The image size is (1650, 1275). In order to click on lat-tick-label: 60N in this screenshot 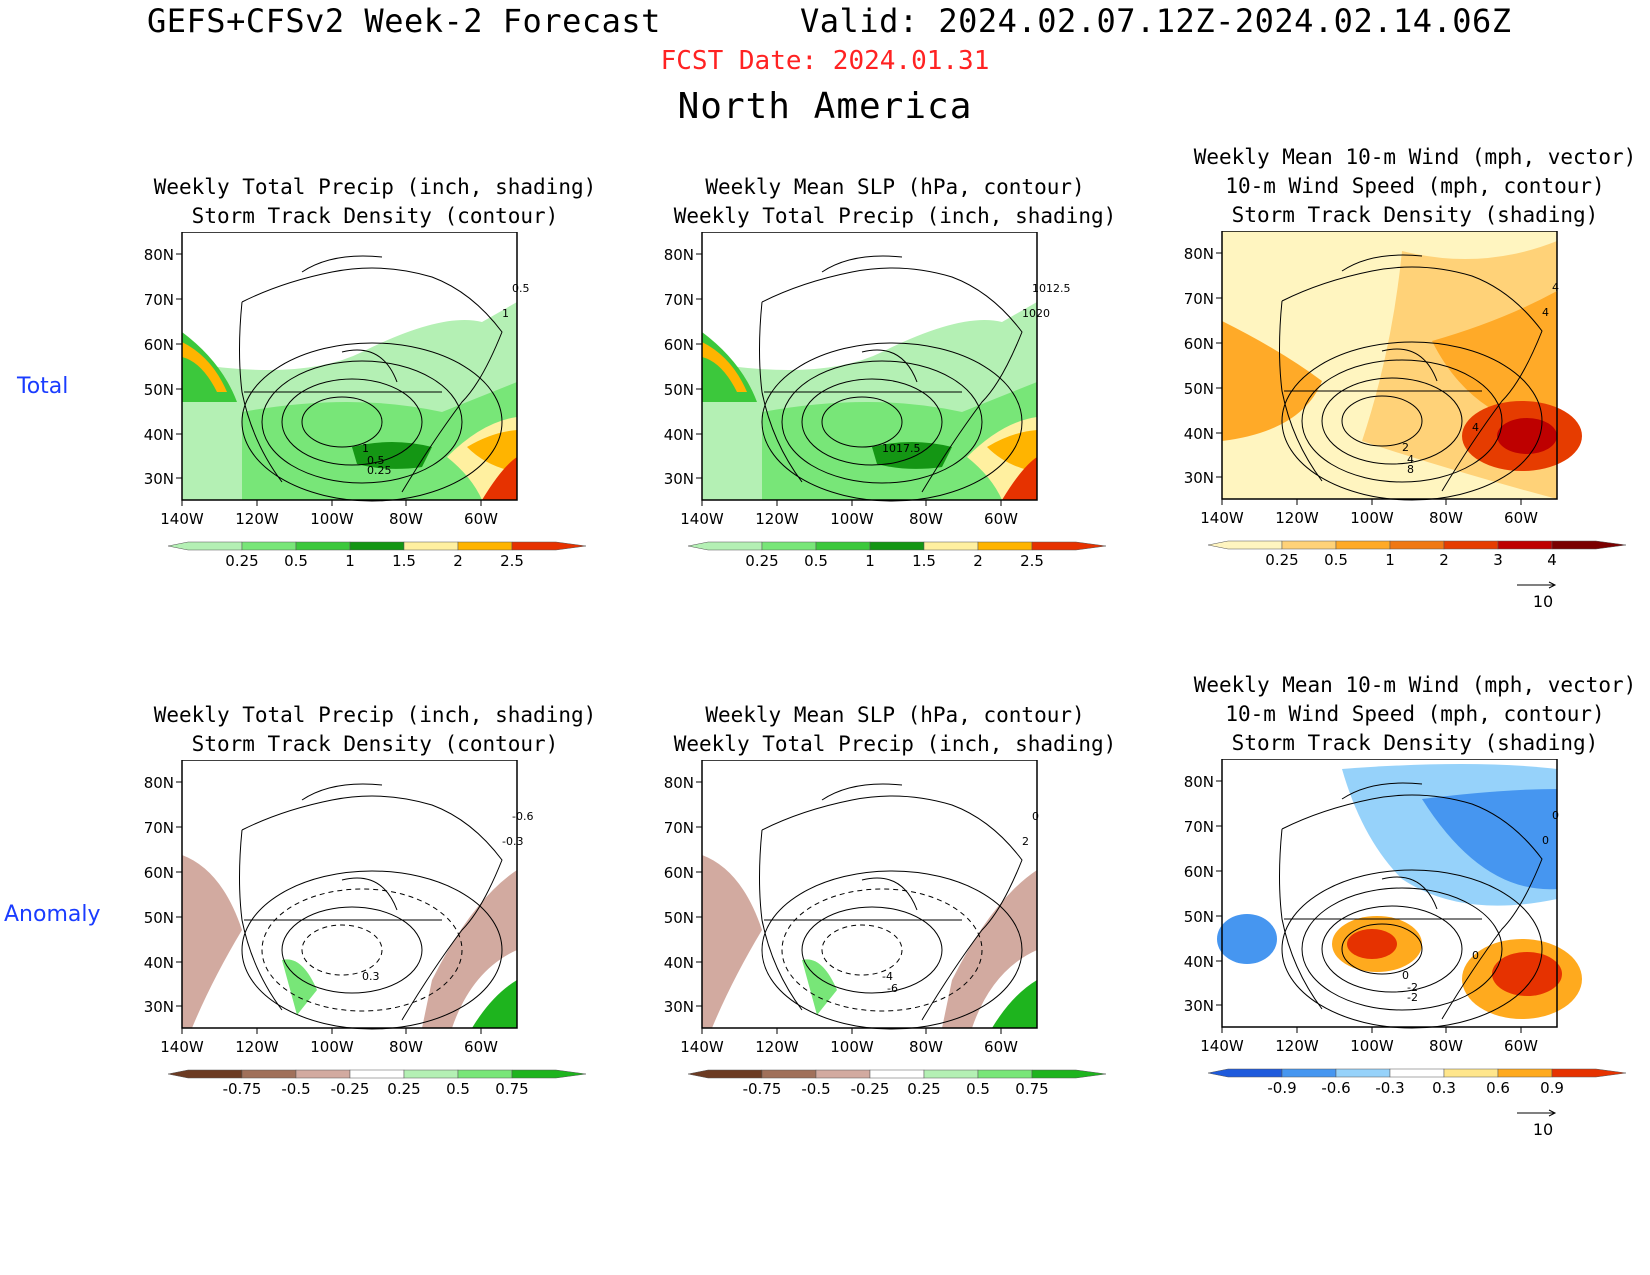, I will do `click(679, 345)`.